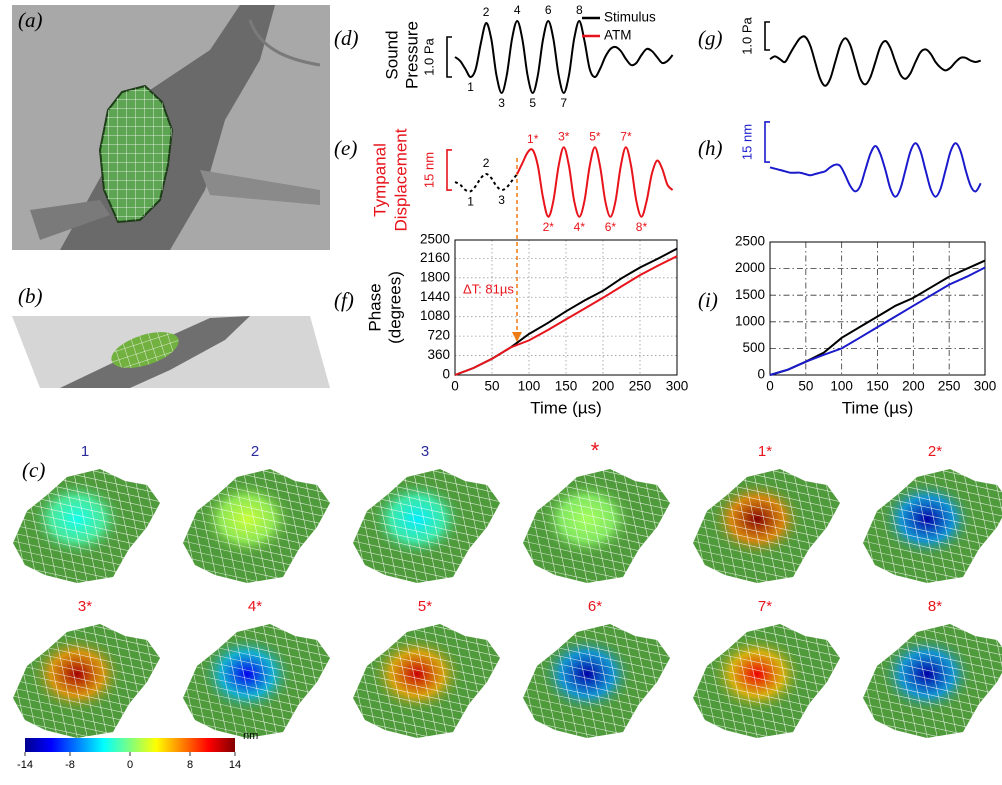 Image resolution: width=1002 pixels, height=785 pixels. What do you see at coordinates (710, 38) in the screenshot?
I see `panel-label: (g)` at bounding box center [710, 38].